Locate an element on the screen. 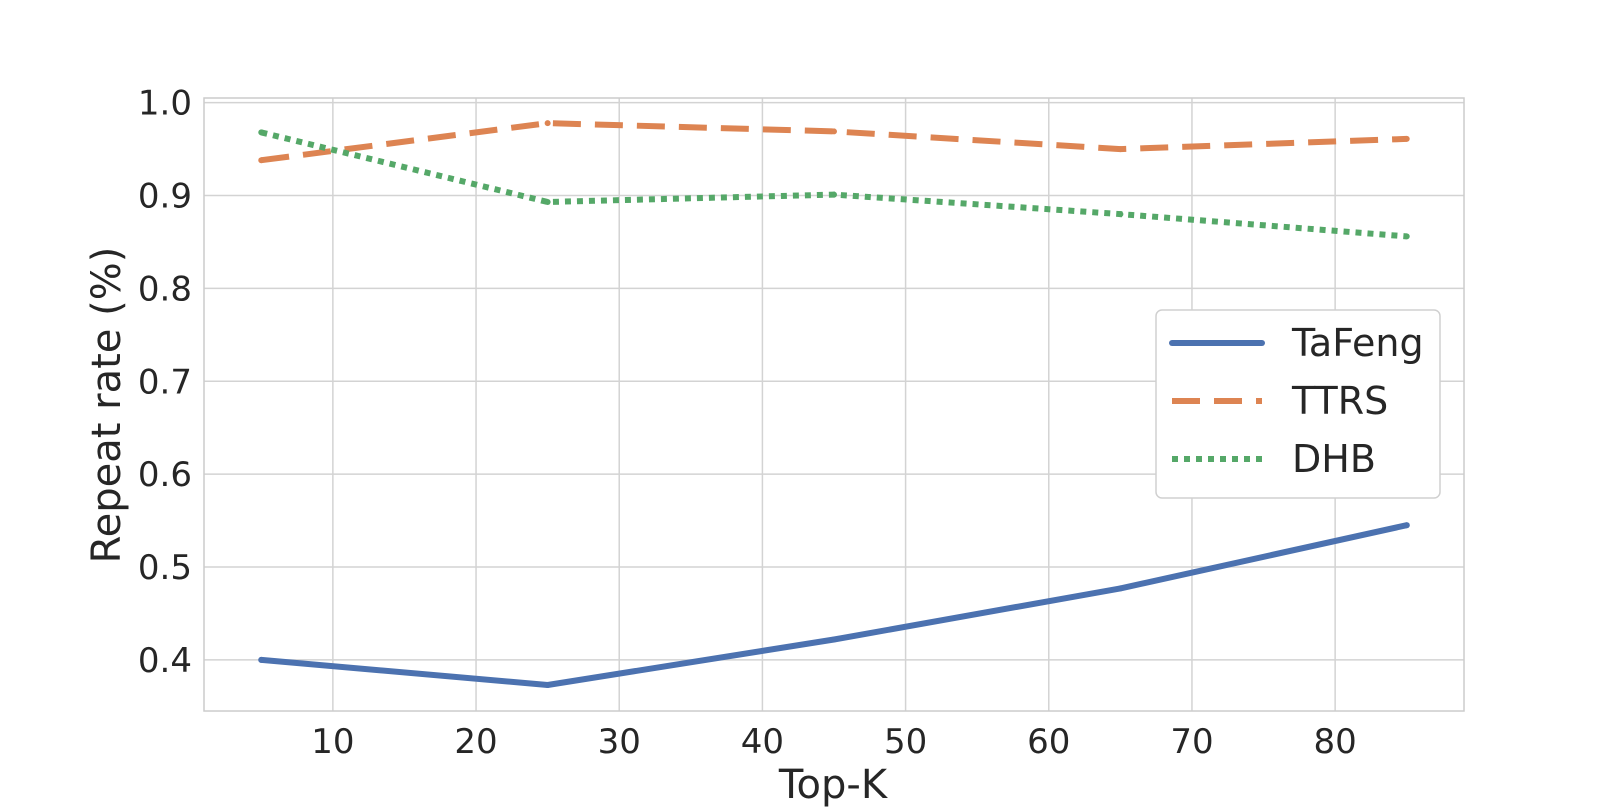 The width and height of the screenshot is (1620, 810). legend-box is located at coordinates (1298, 404).